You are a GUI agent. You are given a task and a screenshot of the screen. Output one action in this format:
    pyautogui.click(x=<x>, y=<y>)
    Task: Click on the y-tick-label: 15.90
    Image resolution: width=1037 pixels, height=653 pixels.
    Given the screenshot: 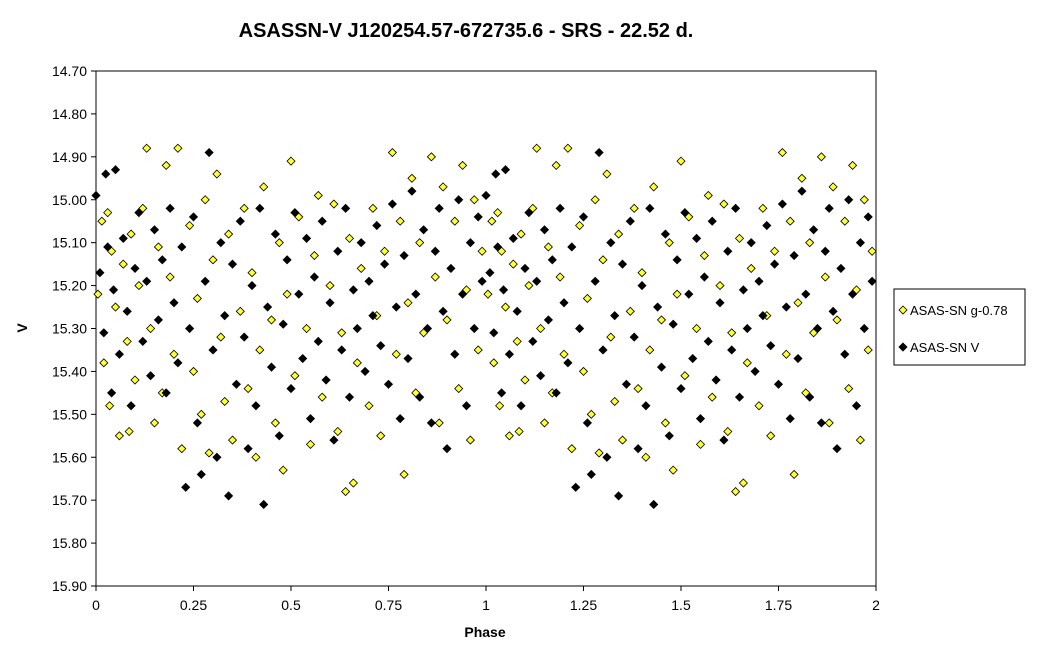 What is the action you would take?
    pyautogui.click(x=69, y=586)
    